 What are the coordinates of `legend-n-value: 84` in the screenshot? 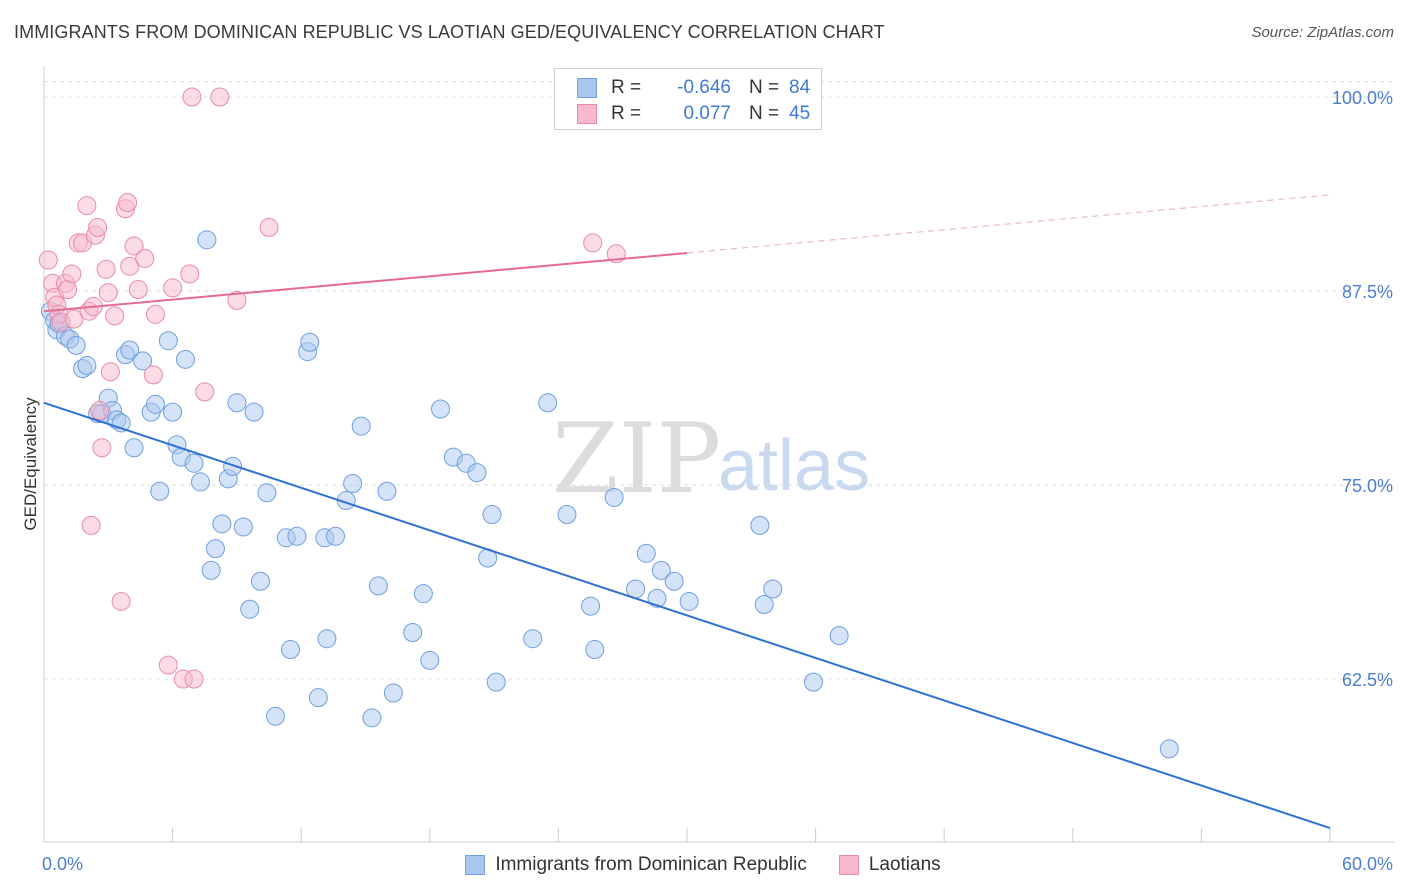 It's located at (800, 87).